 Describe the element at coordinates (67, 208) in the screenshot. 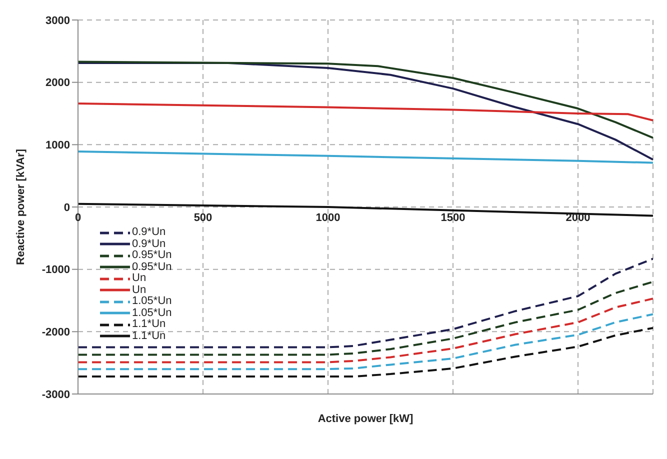

I see `y-tick-label: 0` at that location.